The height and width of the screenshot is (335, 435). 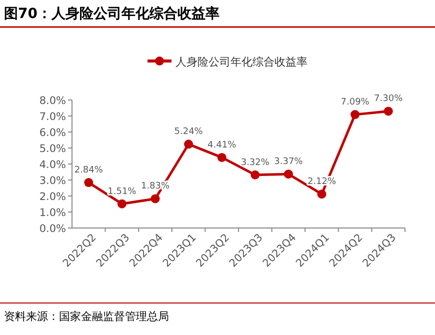 What do you see at coordinates (52, 165) in the screenshot?
I see `y-tick-label: 4.0%` at bounding box center [52, 165].